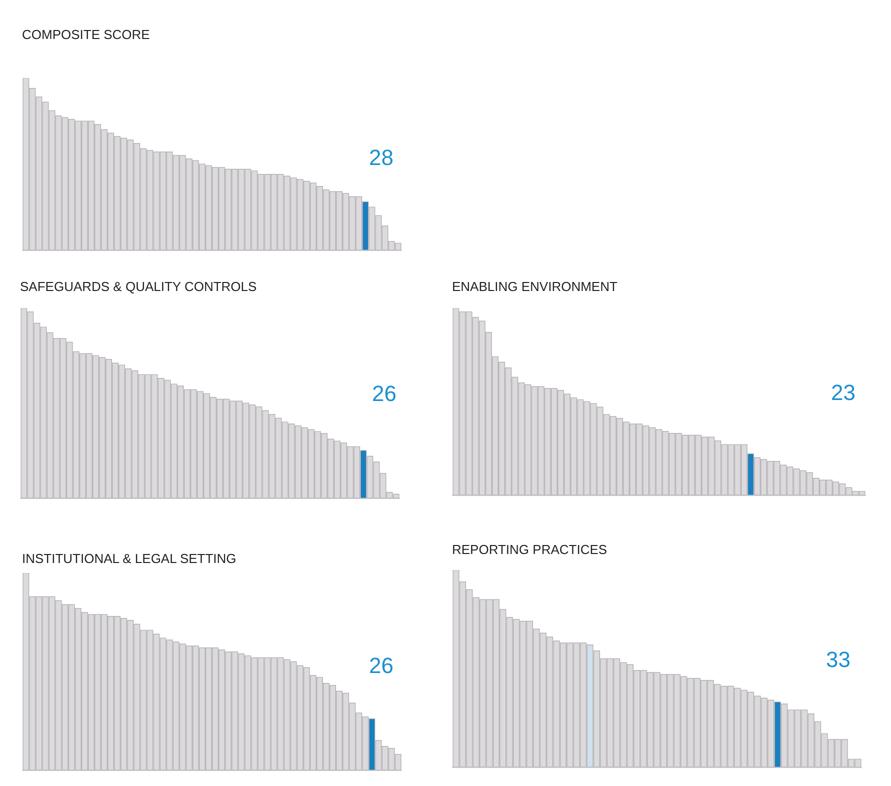 The height and width of the screenshot is (786, 891). What do you see at coordinates (843, 392) in the screenshot?
I see `annotation: 23` at bounding box center [843, 392].